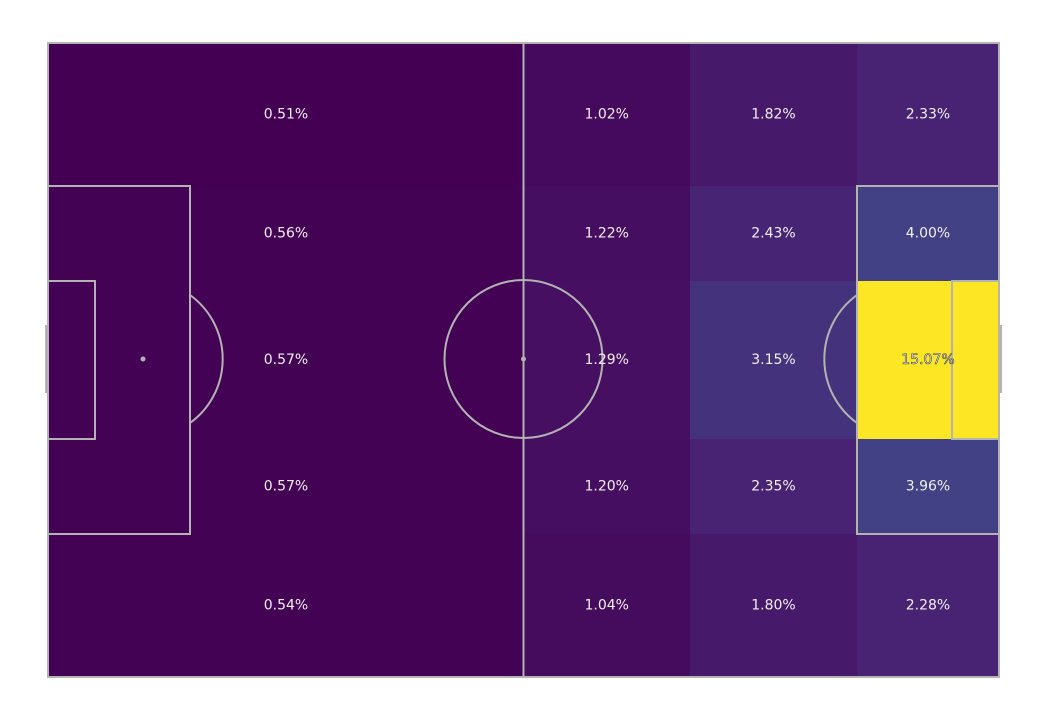 Image resolution: width=1047 pixels, height=720 pixels. I want to click on zone-label-r1-c3: 1.82%, so click(773, 115).